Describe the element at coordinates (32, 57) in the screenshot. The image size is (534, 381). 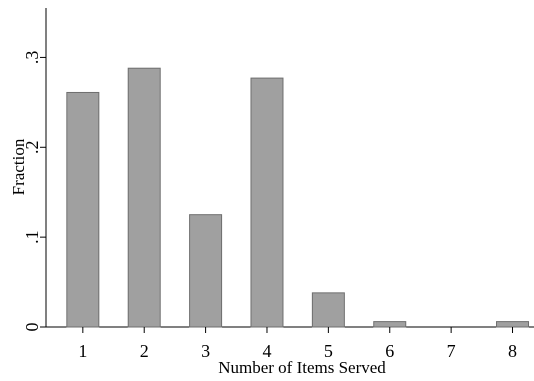
I see `y-tick-label: .3` at that location.